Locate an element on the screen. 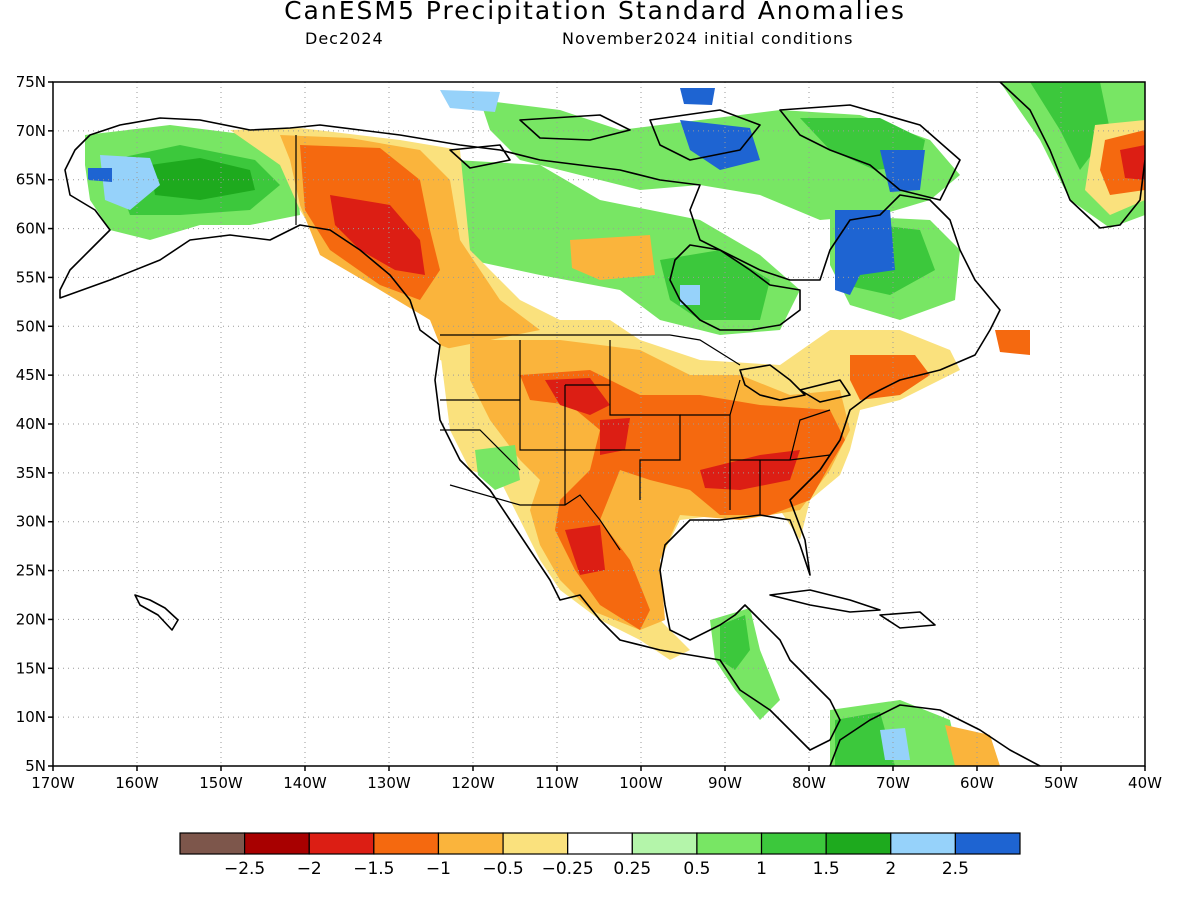 Image resolution: width=1200 pixels, height=900 pixels. west-dry-red is located at coordinates (377, 235).